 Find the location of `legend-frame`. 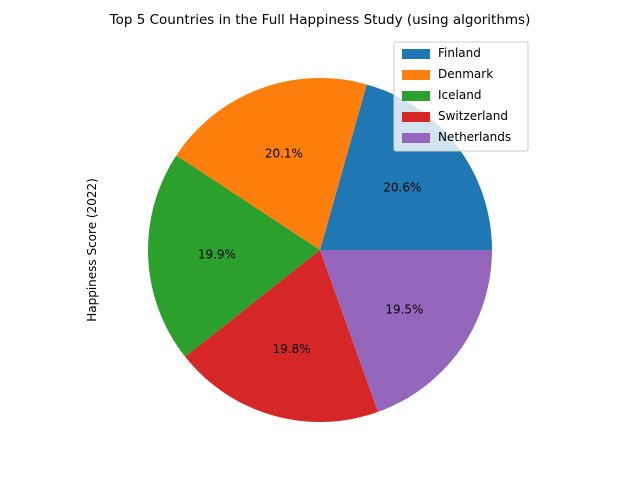

legend-frame is located at coordinates (461, 96).